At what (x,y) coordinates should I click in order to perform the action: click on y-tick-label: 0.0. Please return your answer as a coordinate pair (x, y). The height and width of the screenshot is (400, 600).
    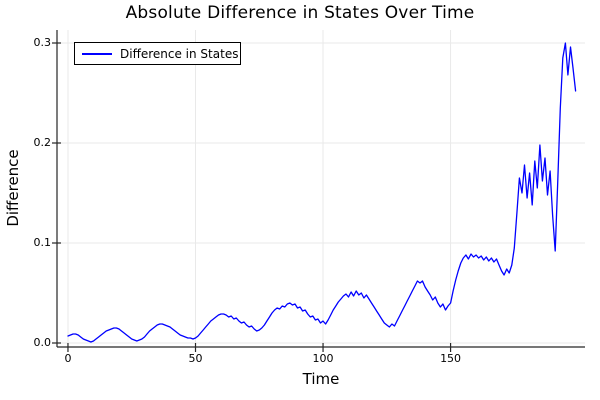
    Looking at the image, I should click on (42, 342).